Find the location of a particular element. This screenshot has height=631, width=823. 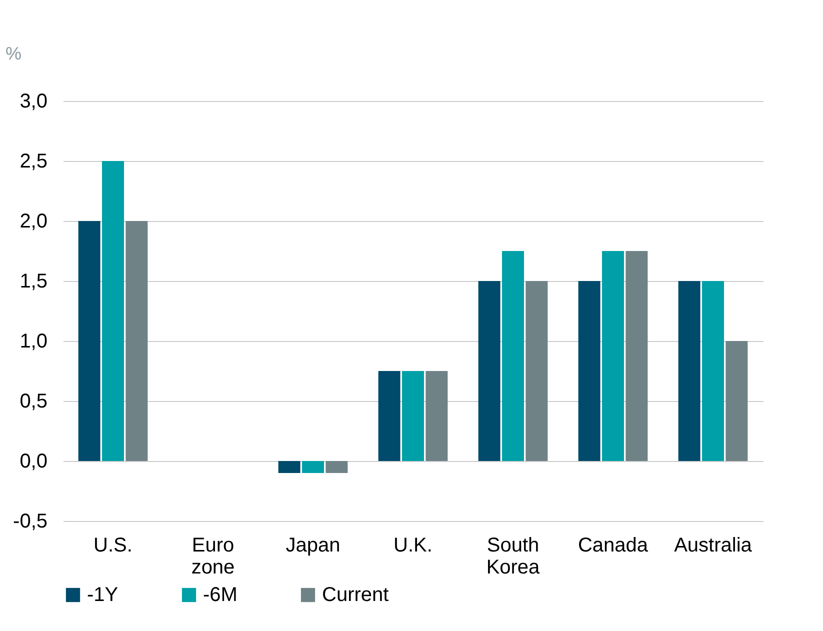

y-tick-label: 2,0 is located at coordinates (34, 221).